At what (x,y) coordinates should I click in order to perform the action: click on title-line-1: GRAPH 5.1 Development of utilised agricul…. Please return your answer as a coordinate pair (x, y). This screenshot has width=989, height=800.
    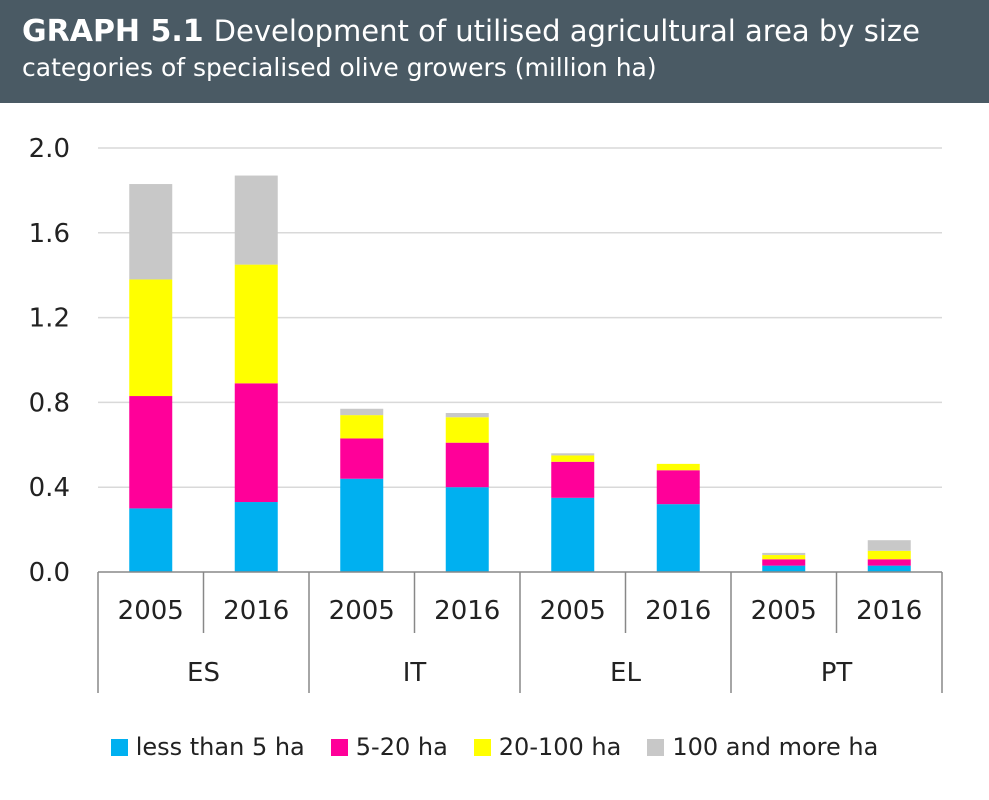
    Looking at the image, I should click on (505, 31).